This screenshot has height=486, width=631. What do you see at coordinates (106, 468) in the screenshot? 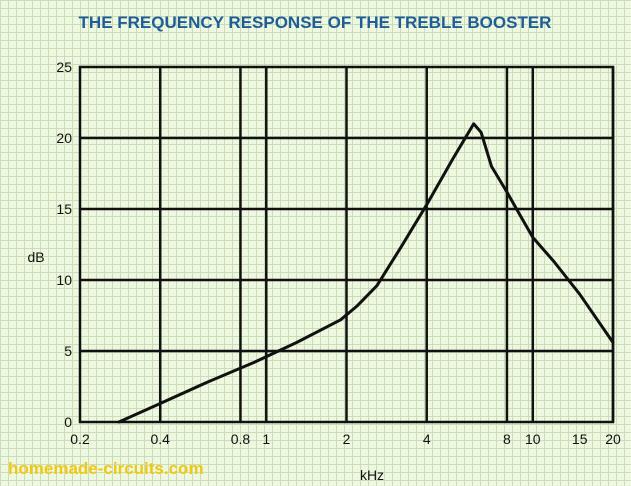
I see `watermark: homemade-circuits.com` at bounding box center [106, 468].